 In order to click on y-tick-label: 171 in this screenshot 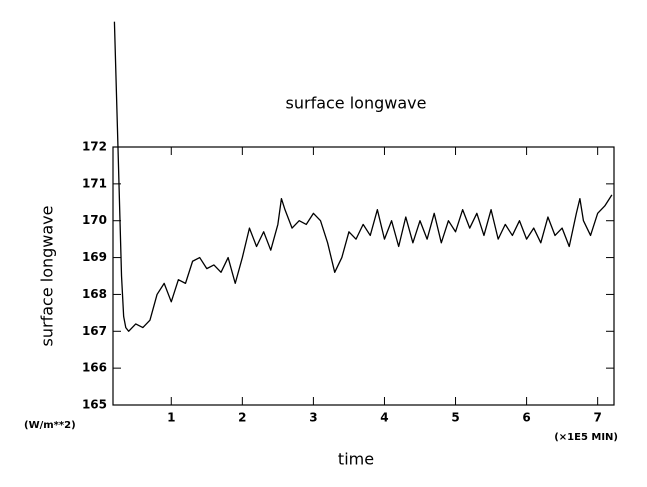, I will do `click(94, 183)`.